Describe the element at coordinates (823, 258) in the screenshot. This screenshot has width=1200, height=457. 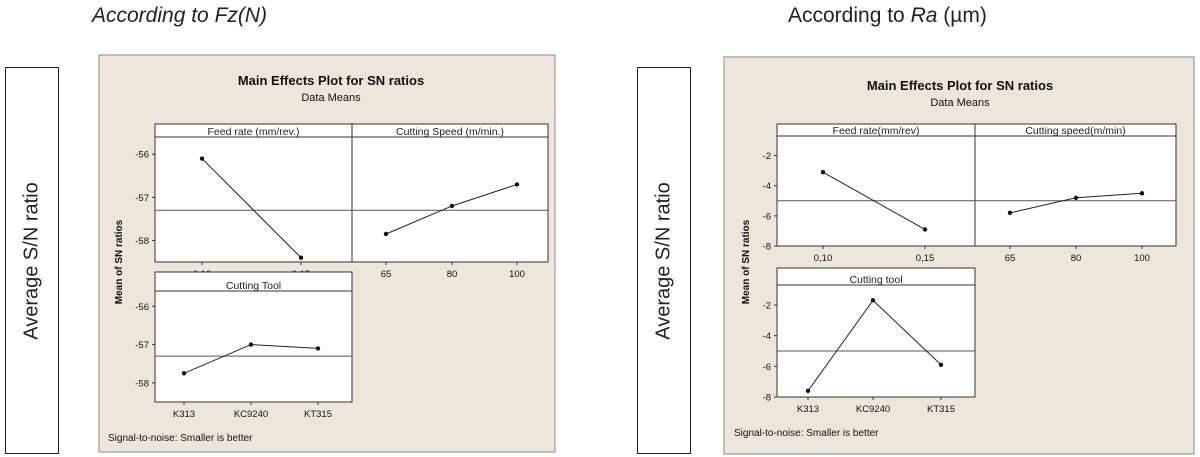
I see `right-panel-1-x-tick-label: 0,10` at that location.